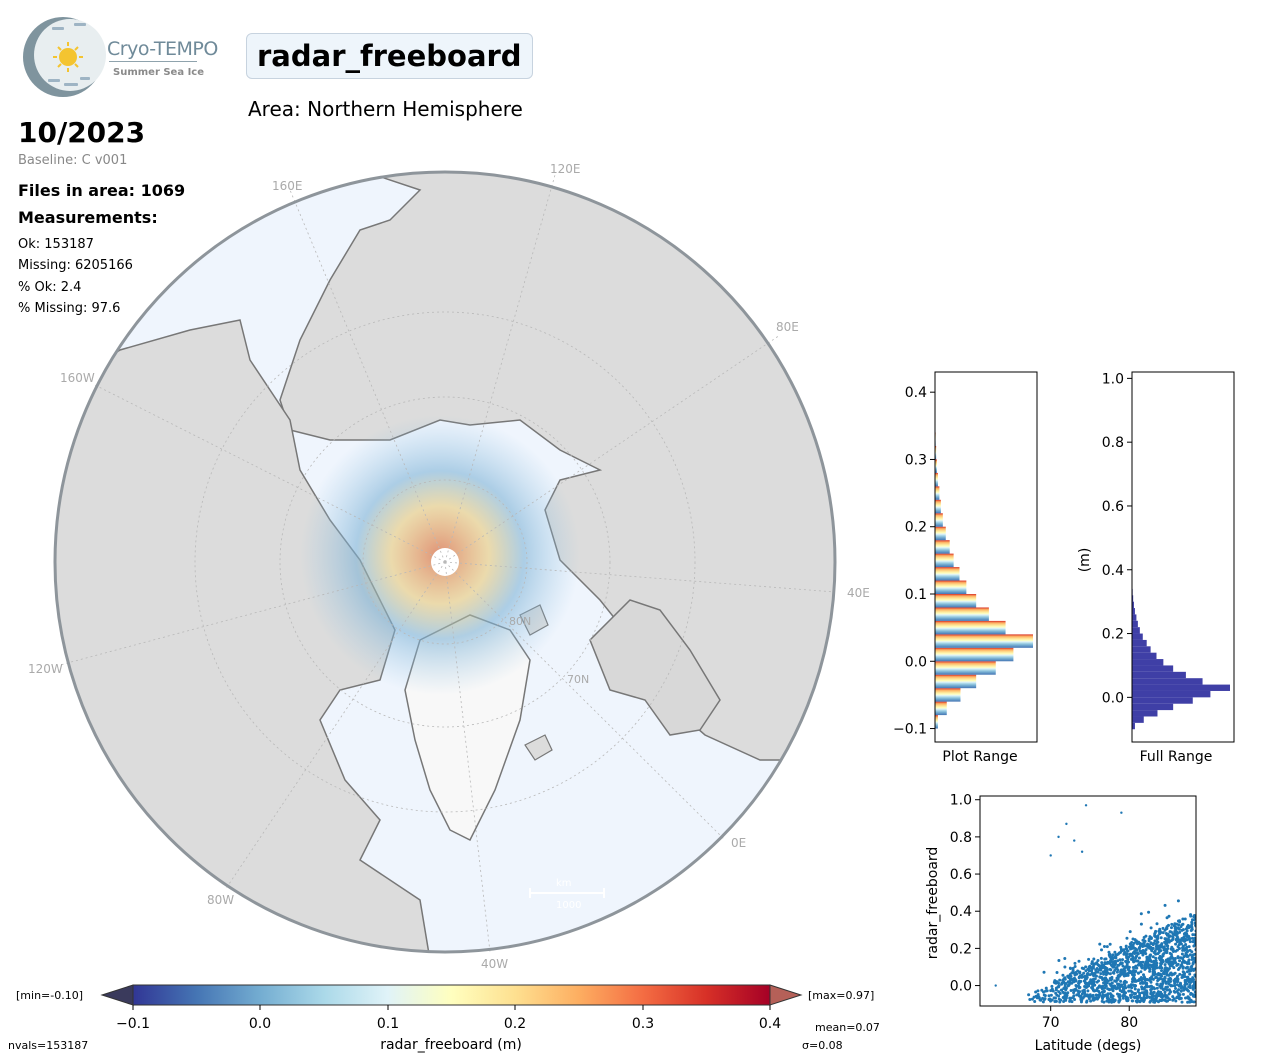 This screenshot has width=1272, height=1060. I want to click on scale-bar, so click(567, 893).